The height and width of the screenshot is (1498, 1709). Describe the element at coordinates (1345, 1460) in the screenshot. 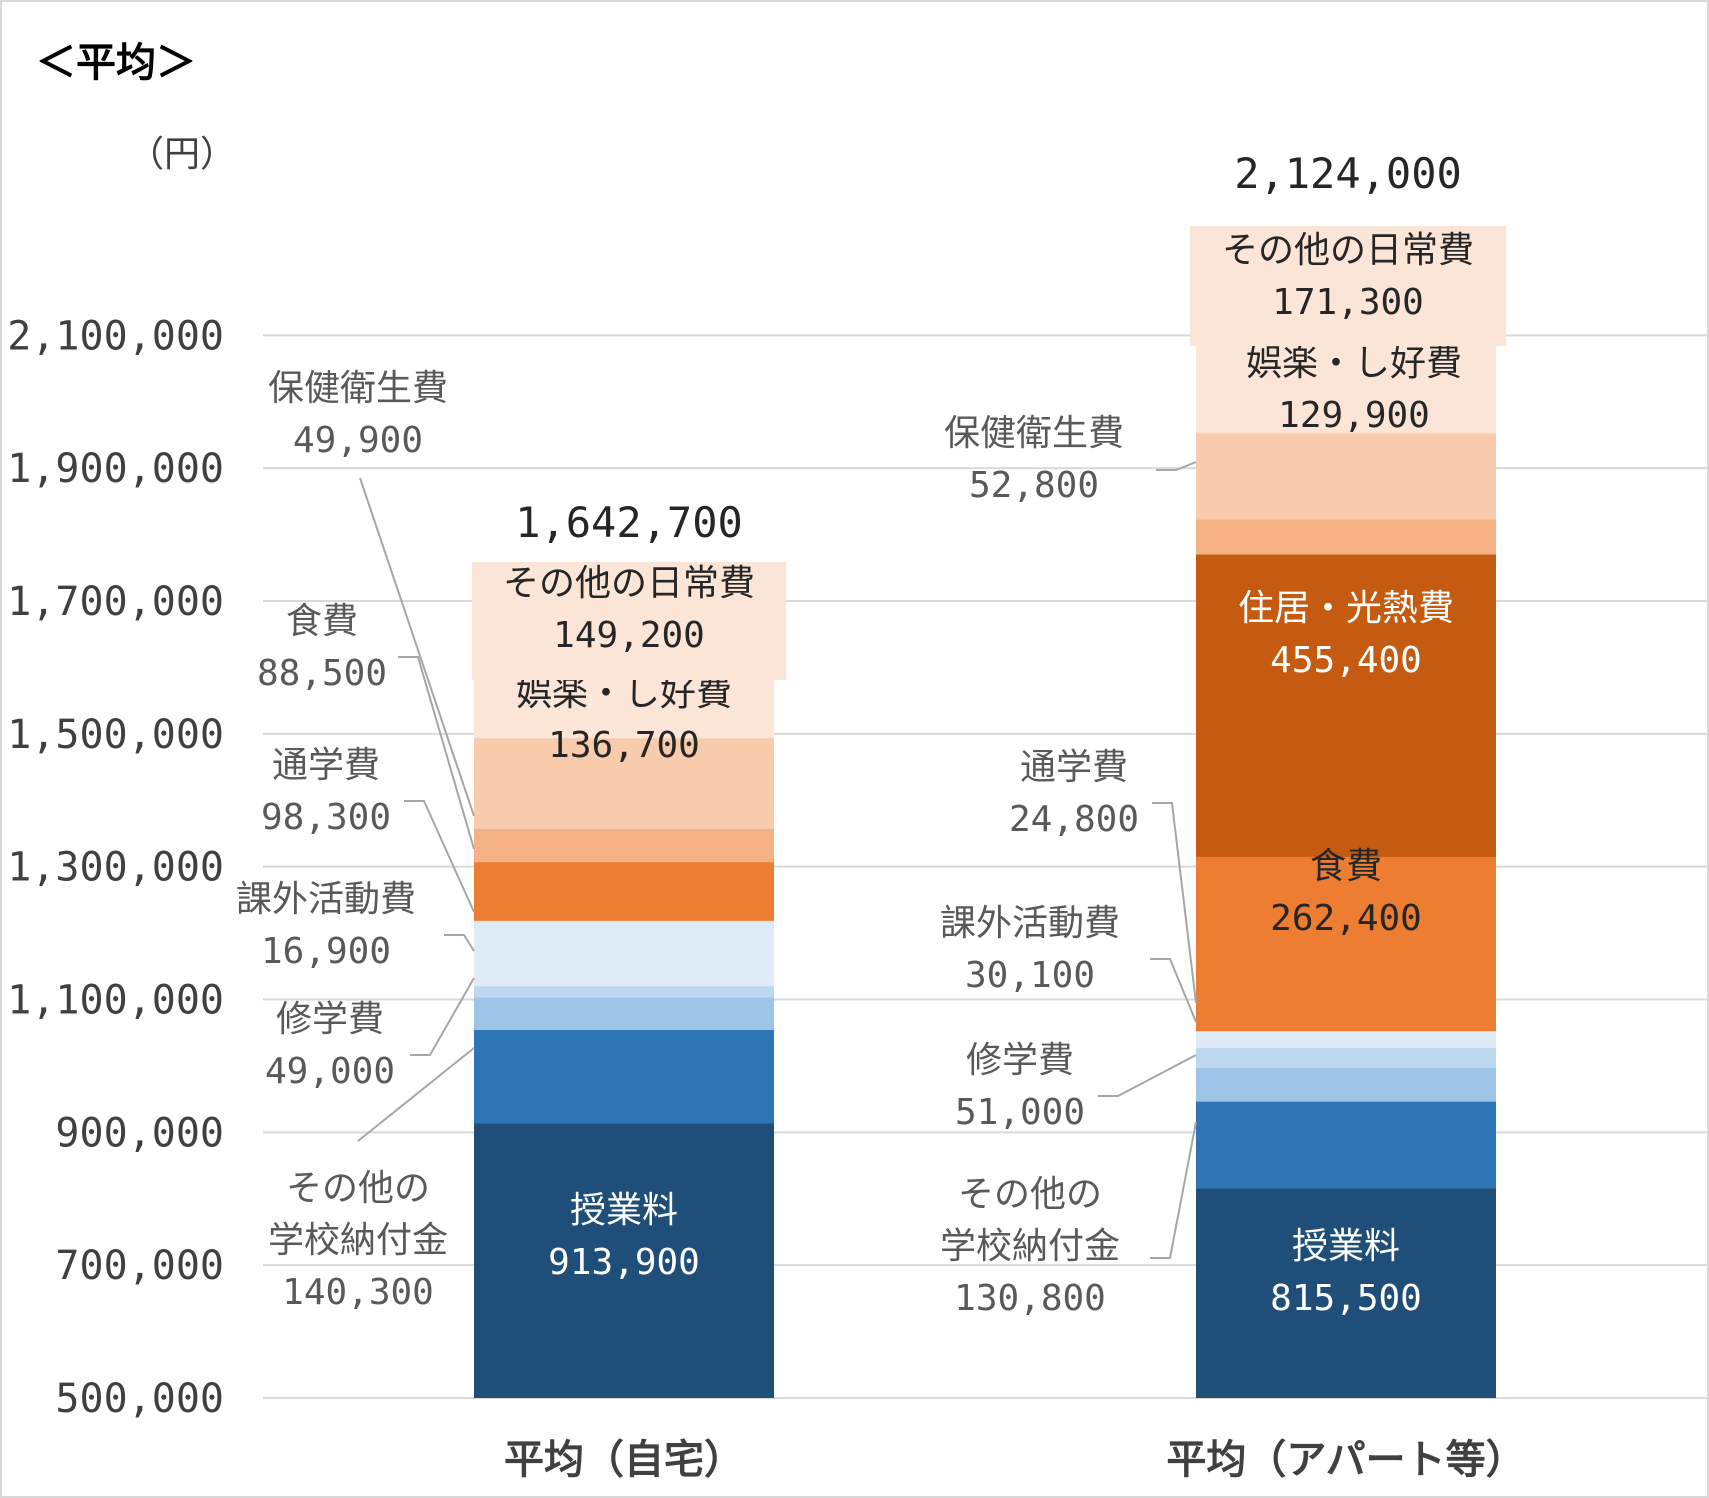

I see `x-category-label: 平均（アパート等）` at that location.